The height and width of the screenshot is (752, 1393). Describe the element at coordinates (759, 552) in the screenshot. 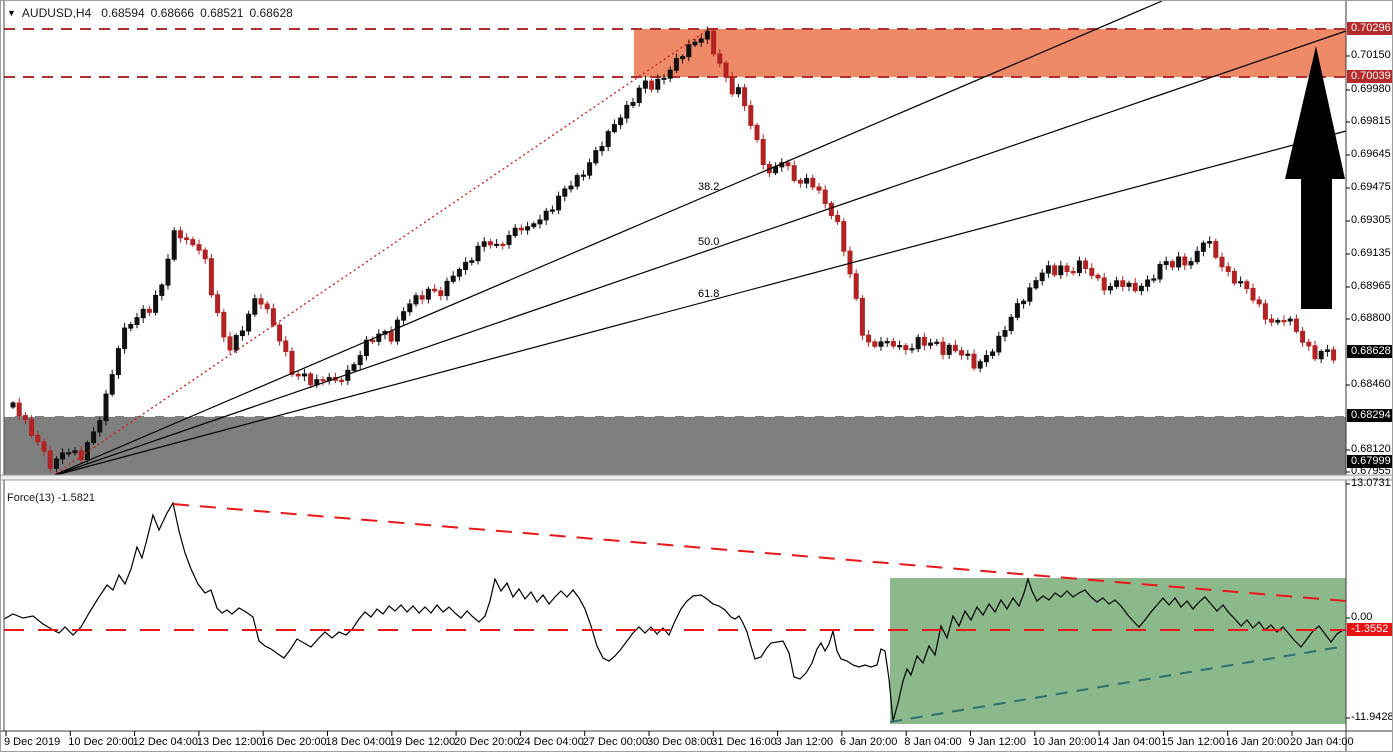

I see `force-down-trendline` at that location.